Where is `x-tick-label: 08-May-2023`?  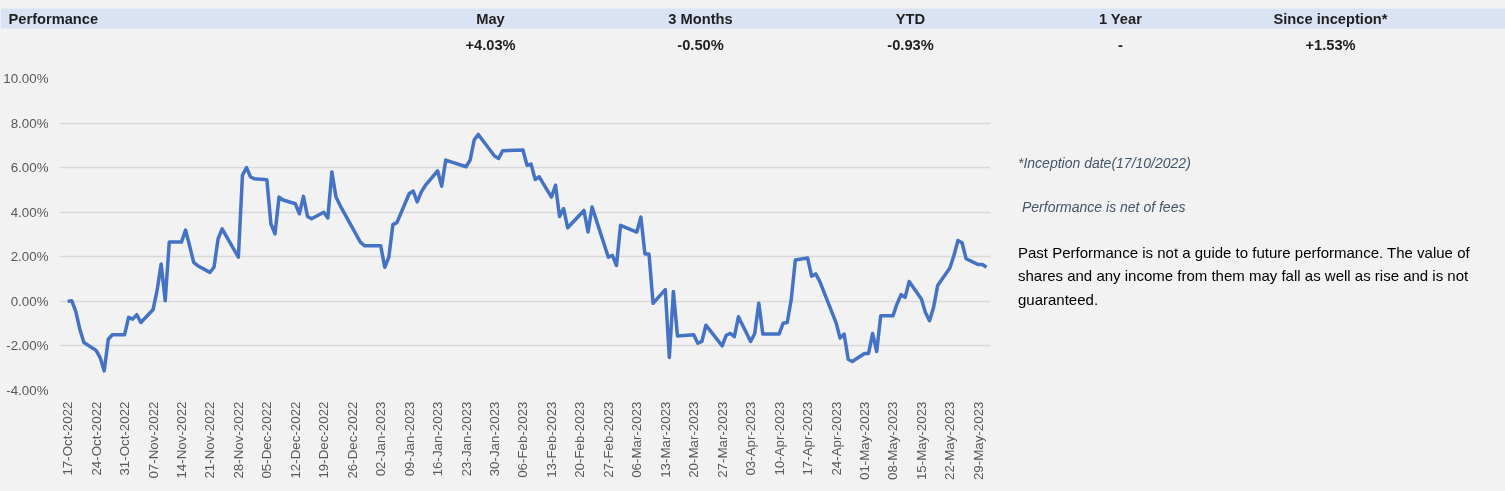
x-tick-label: 08-May-2023 is located at coordinates (893, 441).